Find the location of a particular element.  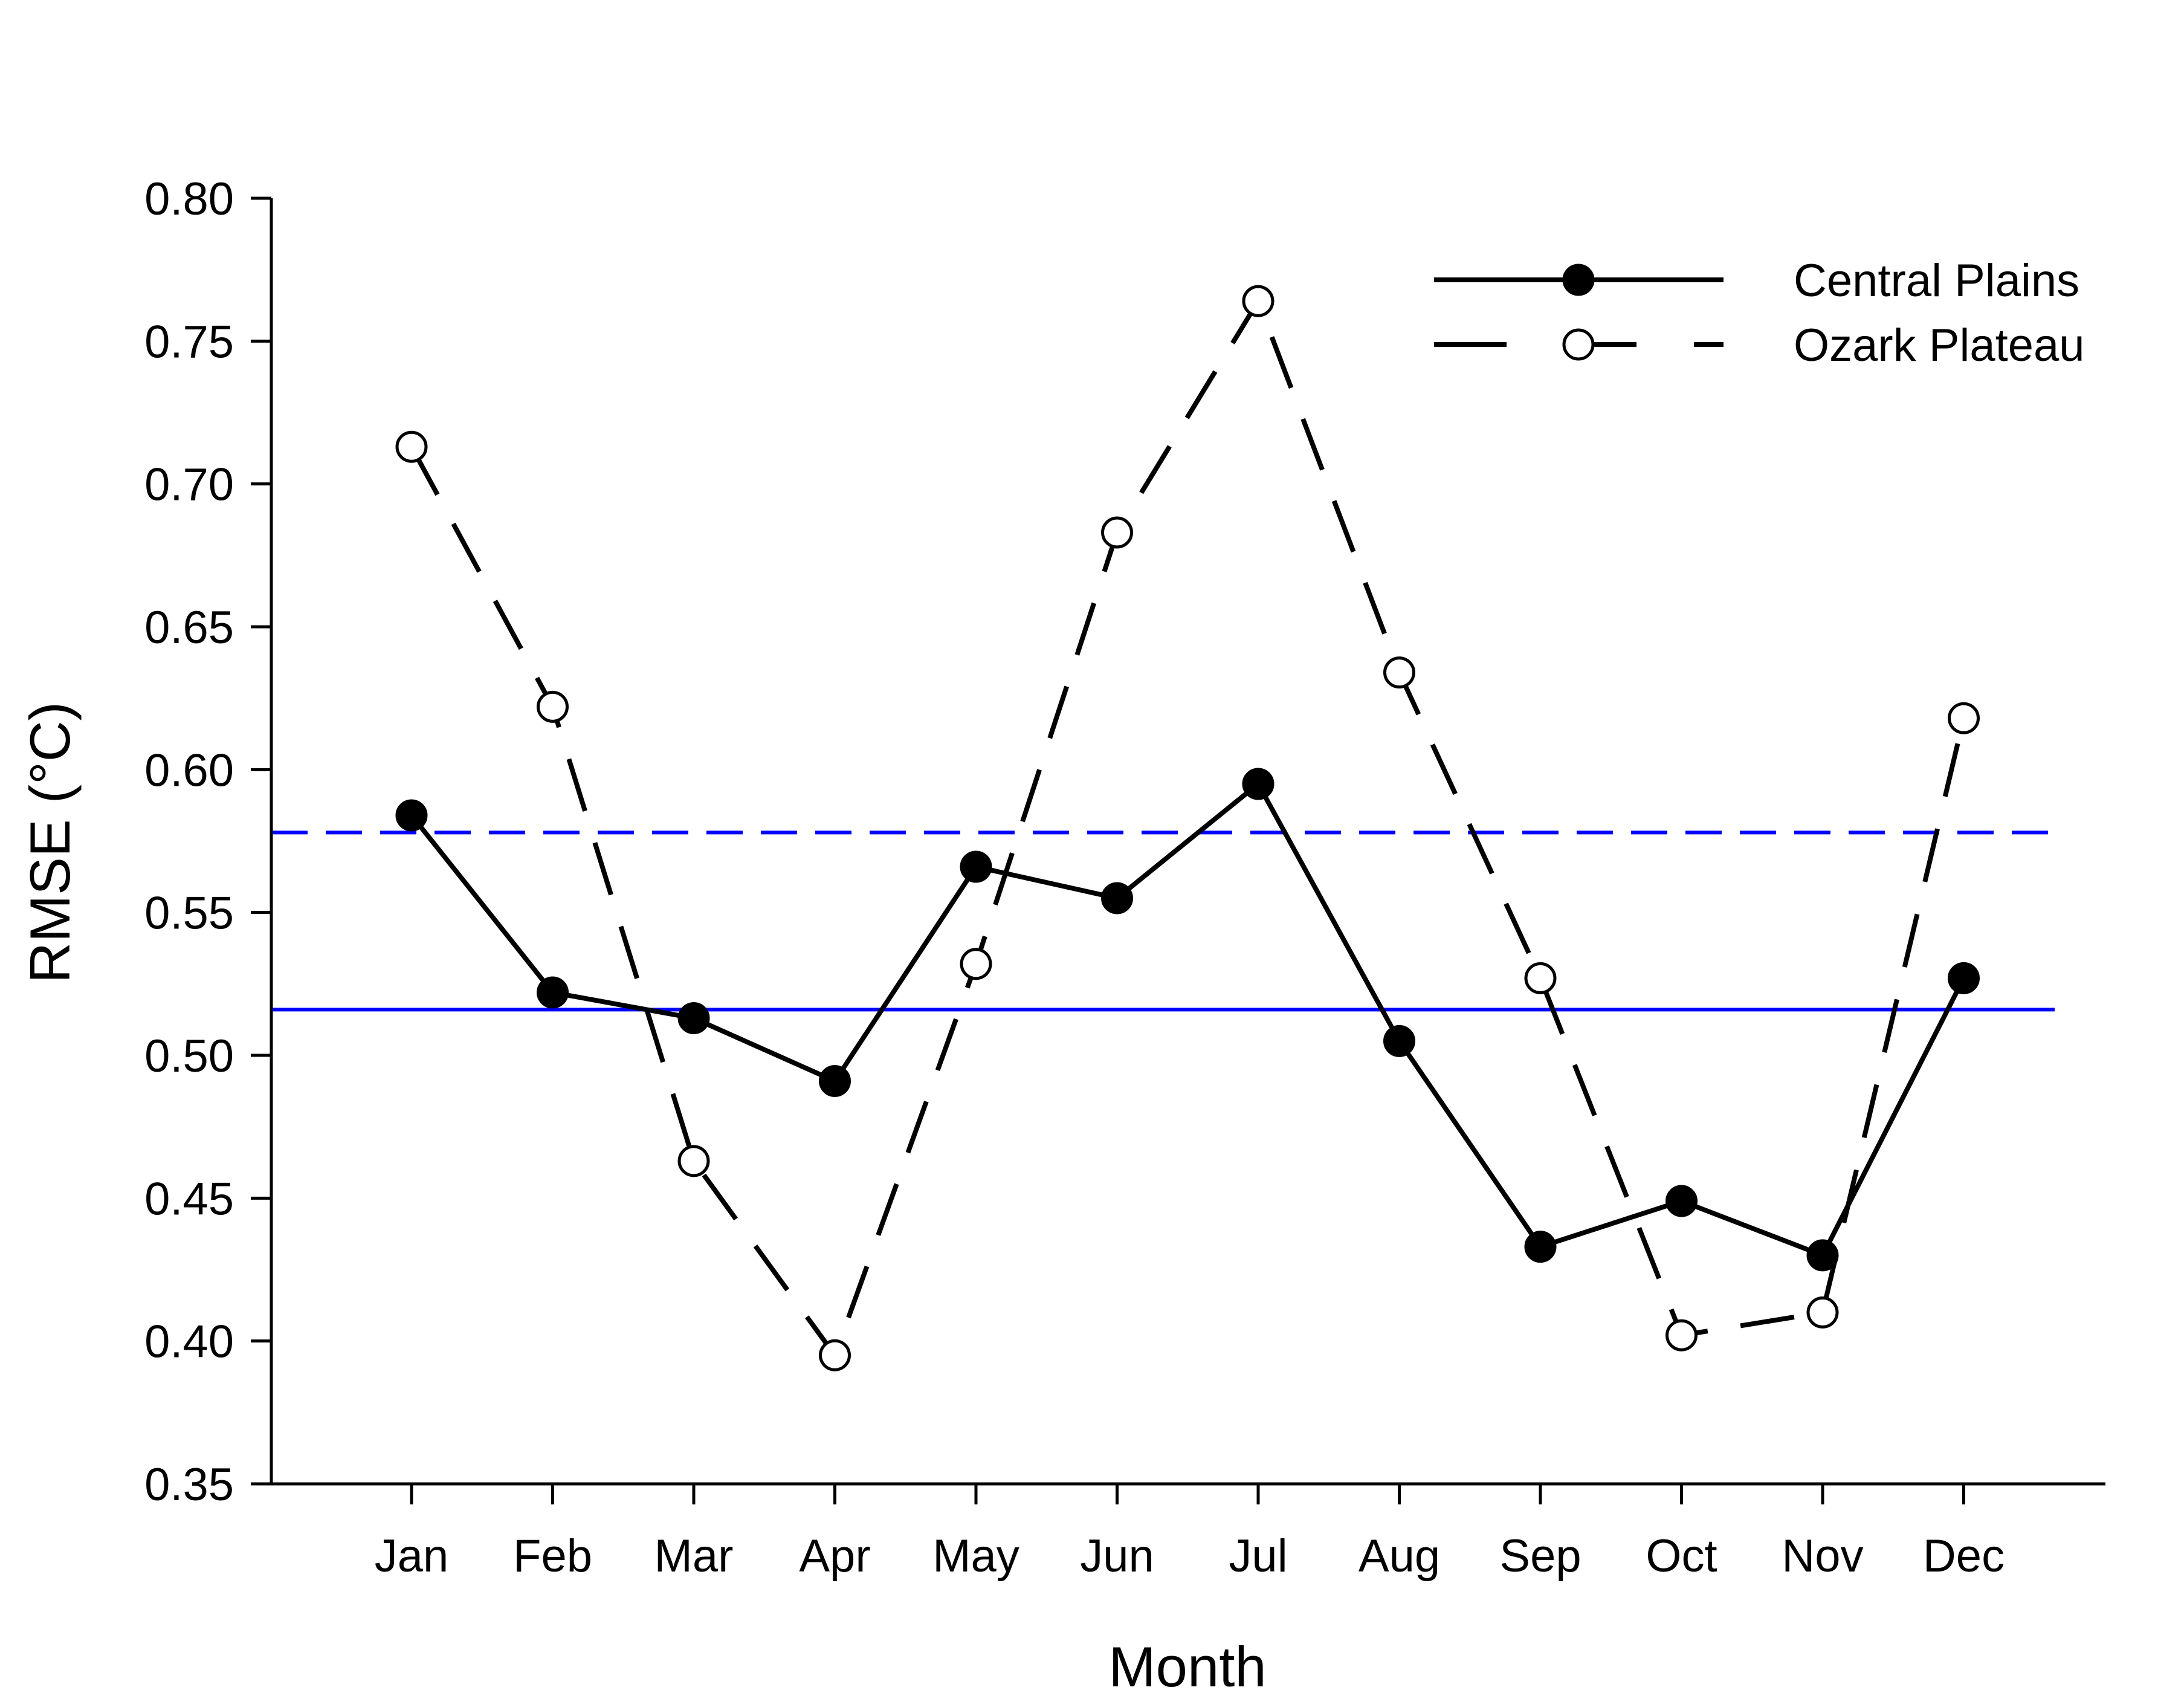

point-ozark-plateau-jul is located at coordinates (1258, 301).